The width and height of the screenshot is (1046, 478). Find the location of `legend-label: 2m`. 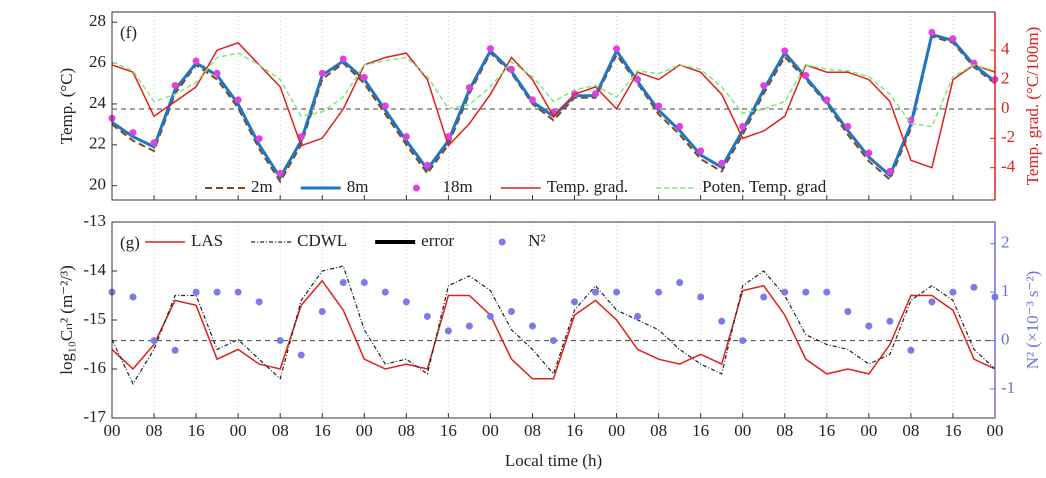

legend-label: 2m is located at coordinates (262, 186).